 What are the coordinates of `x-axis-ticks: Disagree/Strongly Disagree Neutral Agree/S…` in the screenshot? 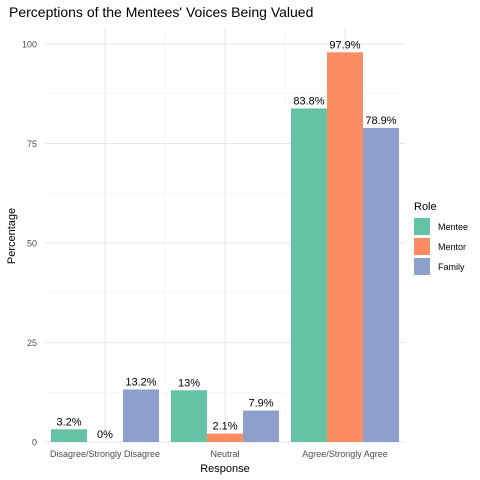 It's located at (219, 454).